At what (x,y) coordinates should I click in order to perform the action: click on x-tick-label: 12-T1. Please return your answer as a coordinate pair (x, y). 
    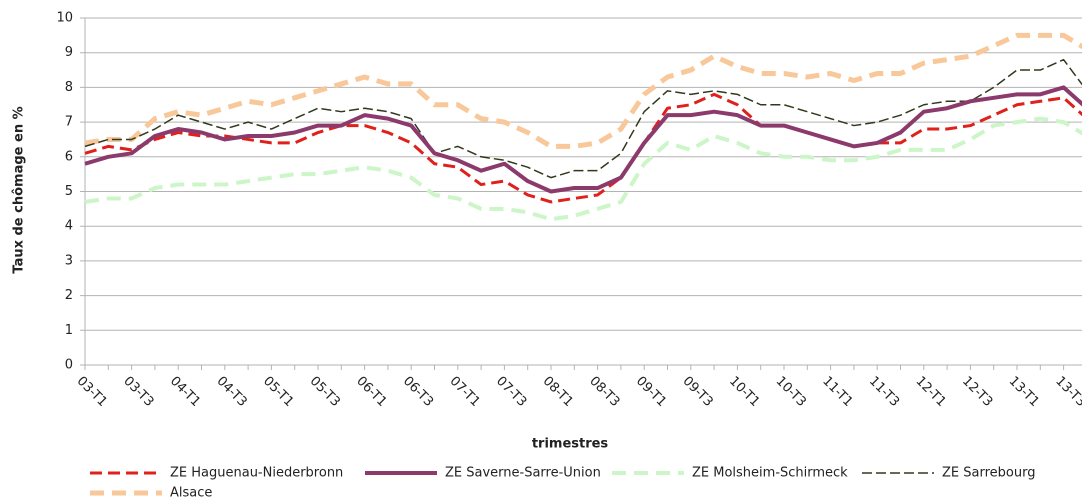
    Looking at the image, I should click on (930, 392).